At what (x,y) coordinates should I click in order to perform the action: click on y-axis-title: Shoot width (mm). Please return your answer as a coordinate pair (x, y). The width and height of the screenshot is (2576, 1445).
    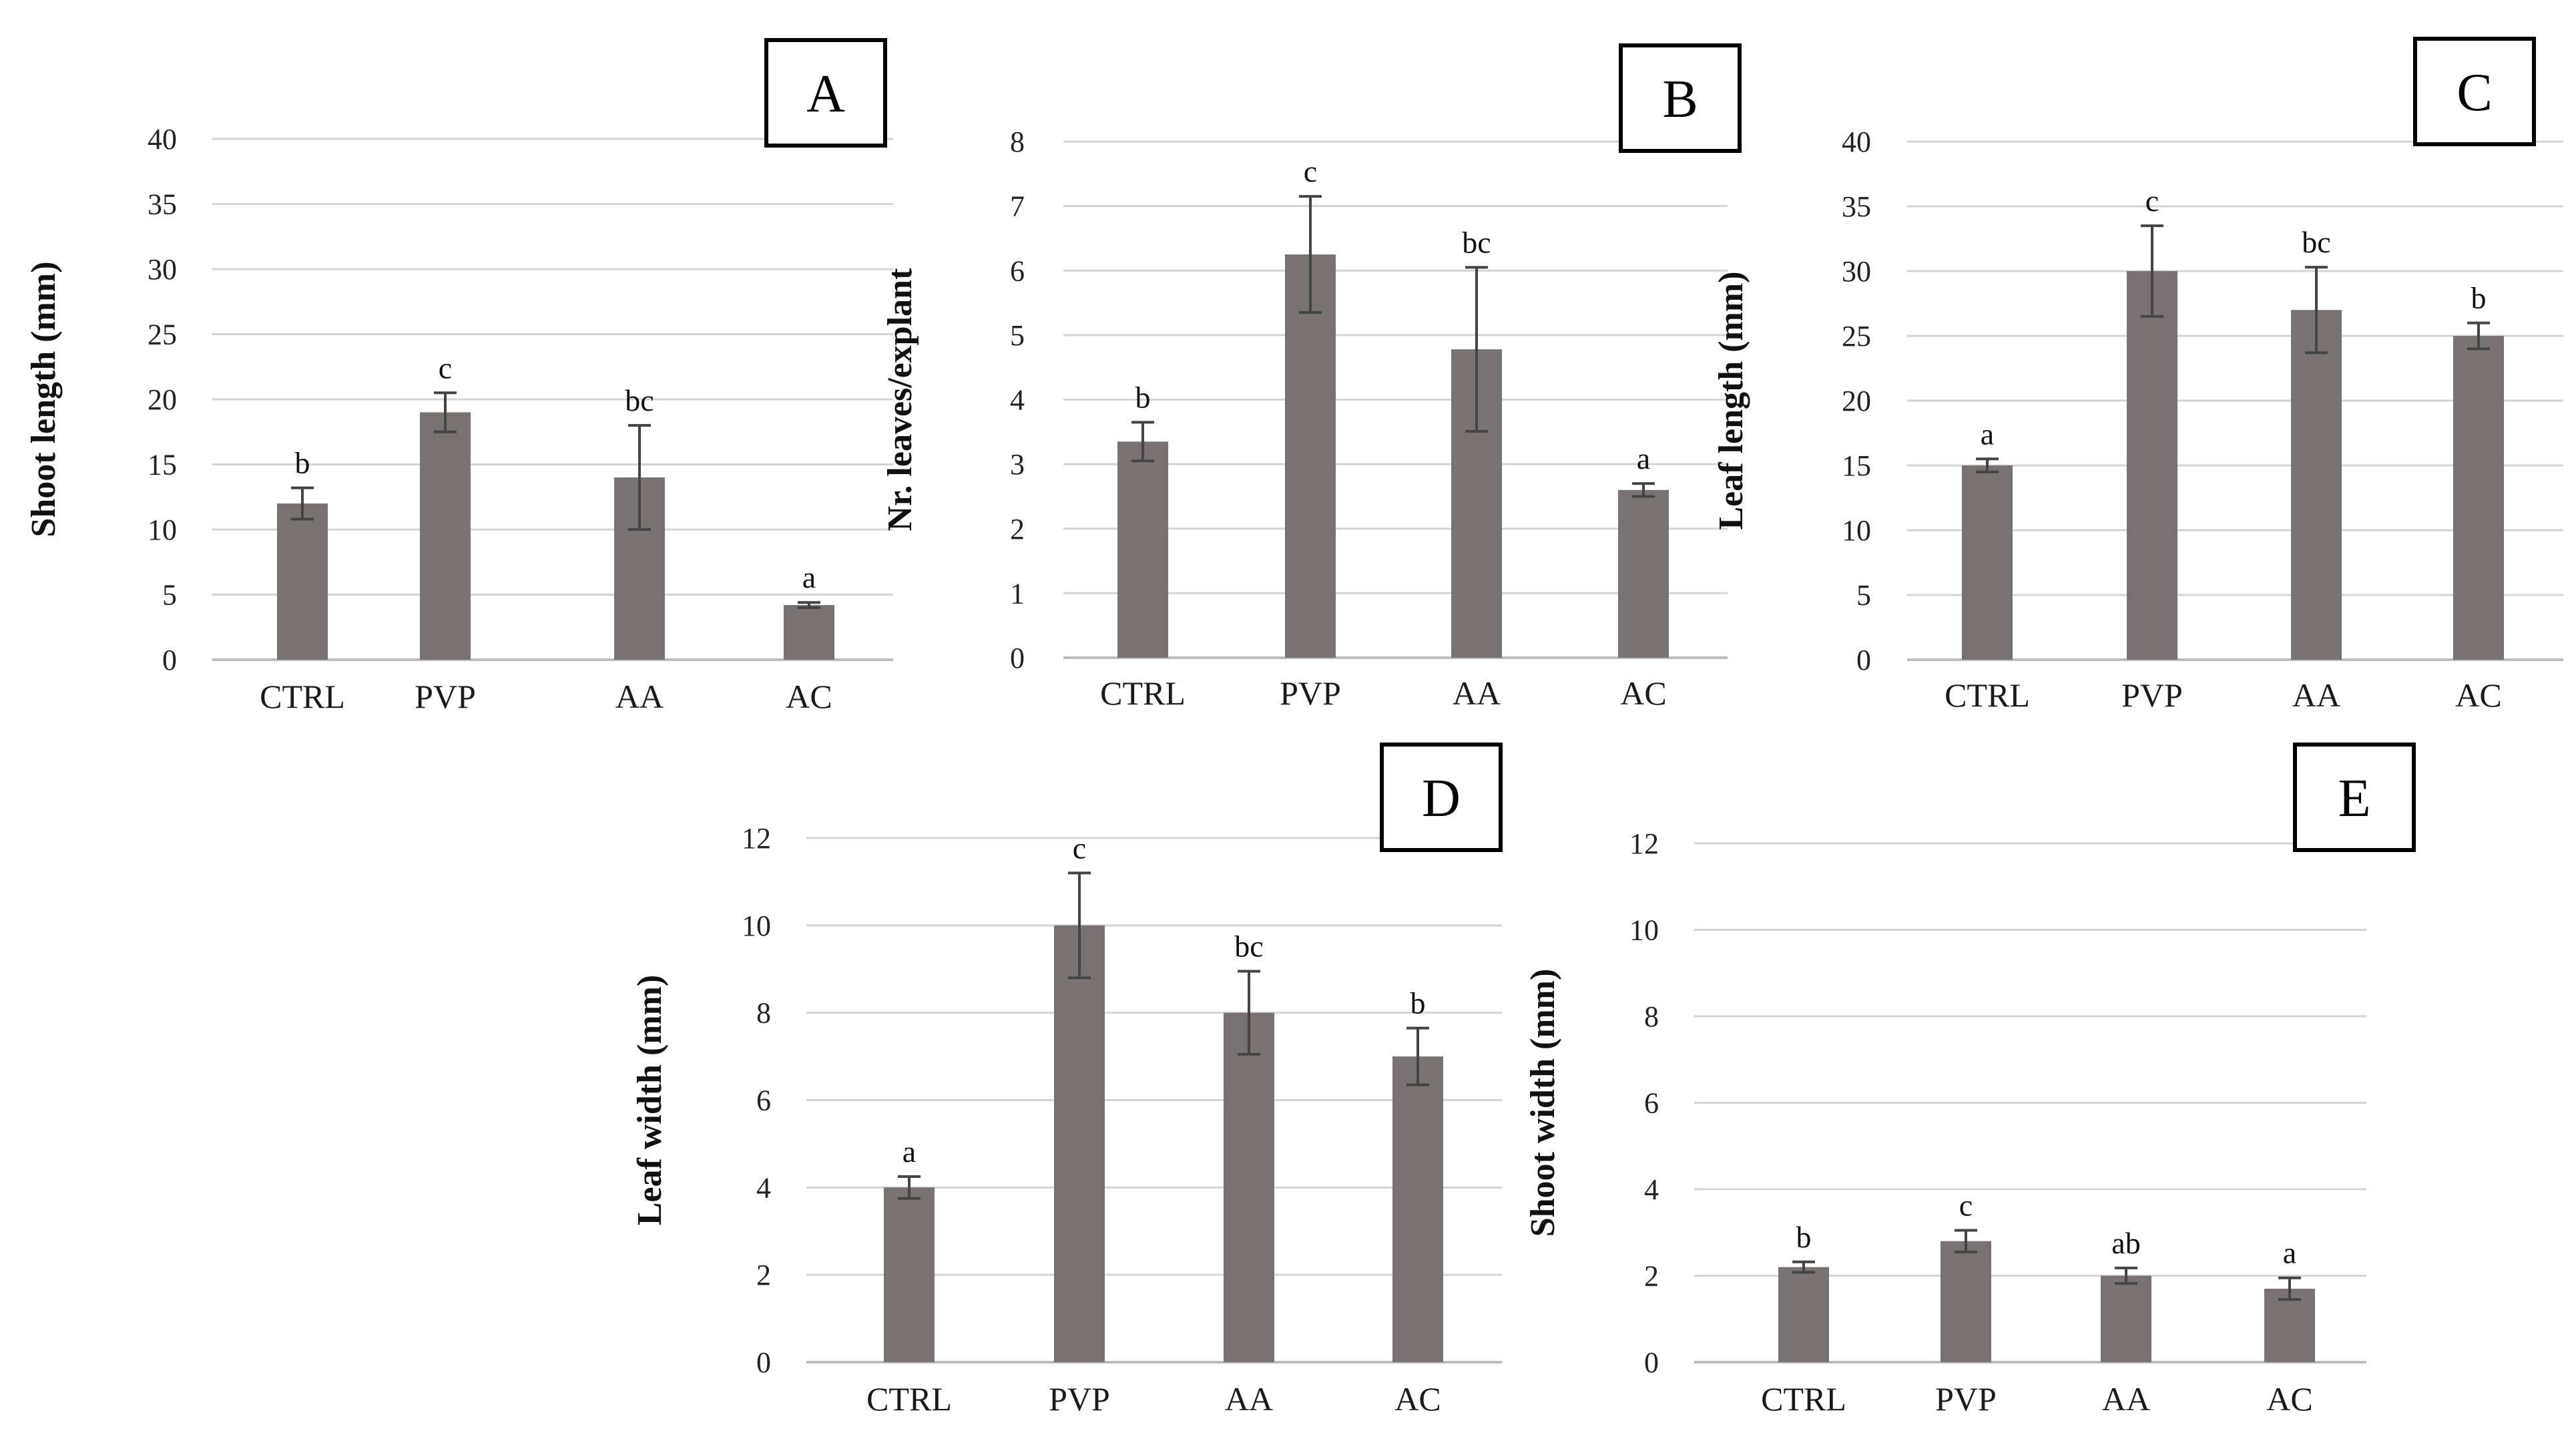
    Looking at the image, I should click on (1543, 1103).